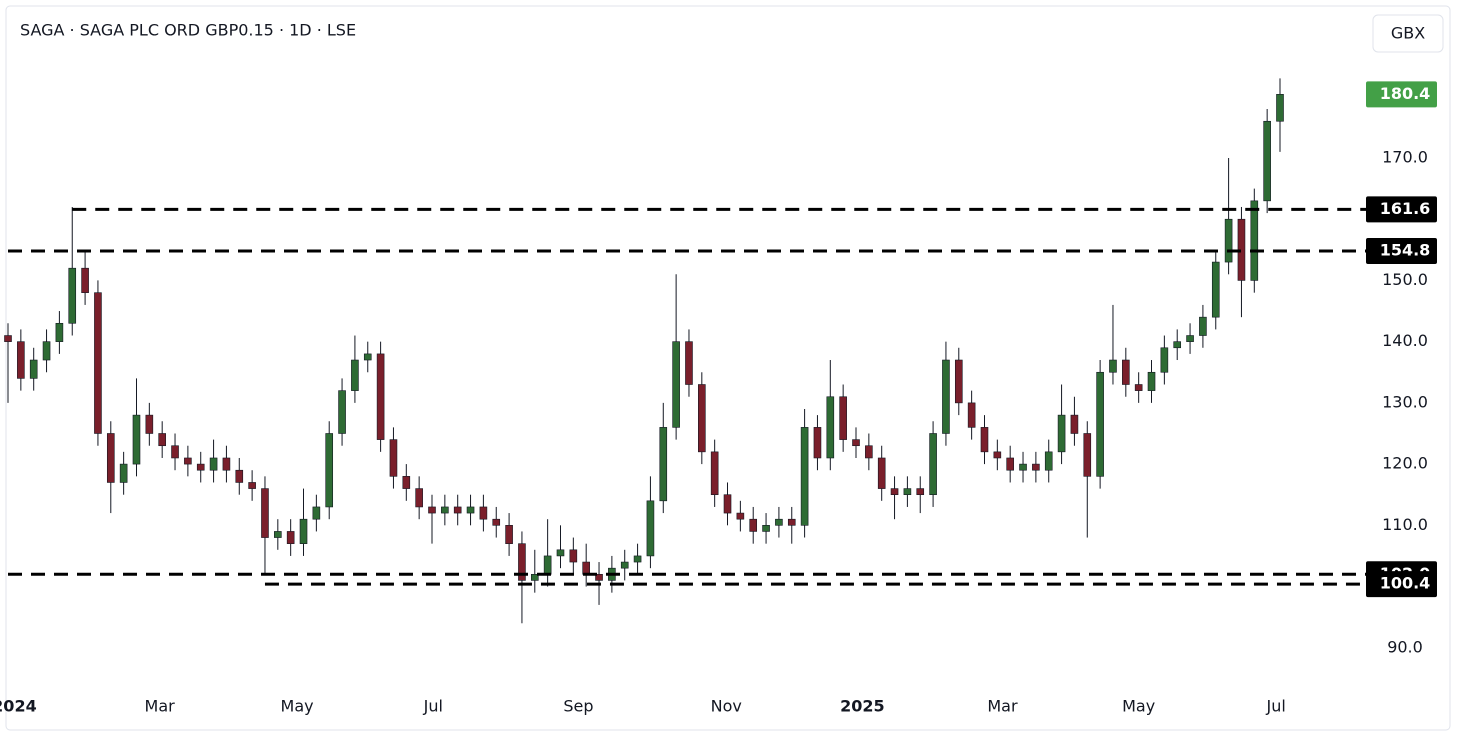 The image size is (1457, 738). I want to click on currency-label: GBX, so click(1408, 33).